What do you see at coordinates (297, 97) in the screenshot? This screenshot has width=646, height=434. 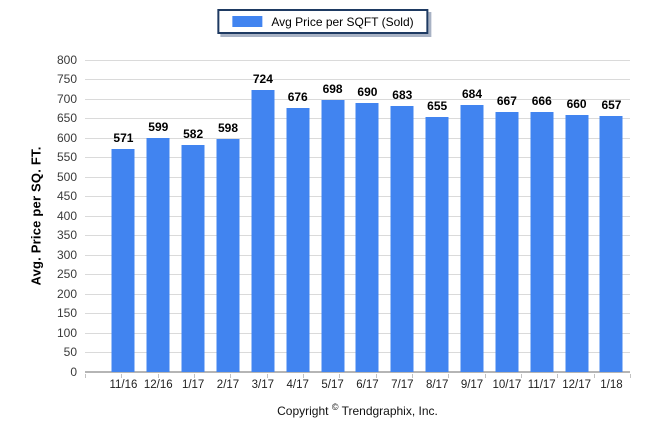 I see `bar-value-label: 676` at bounding box center [297, 97].